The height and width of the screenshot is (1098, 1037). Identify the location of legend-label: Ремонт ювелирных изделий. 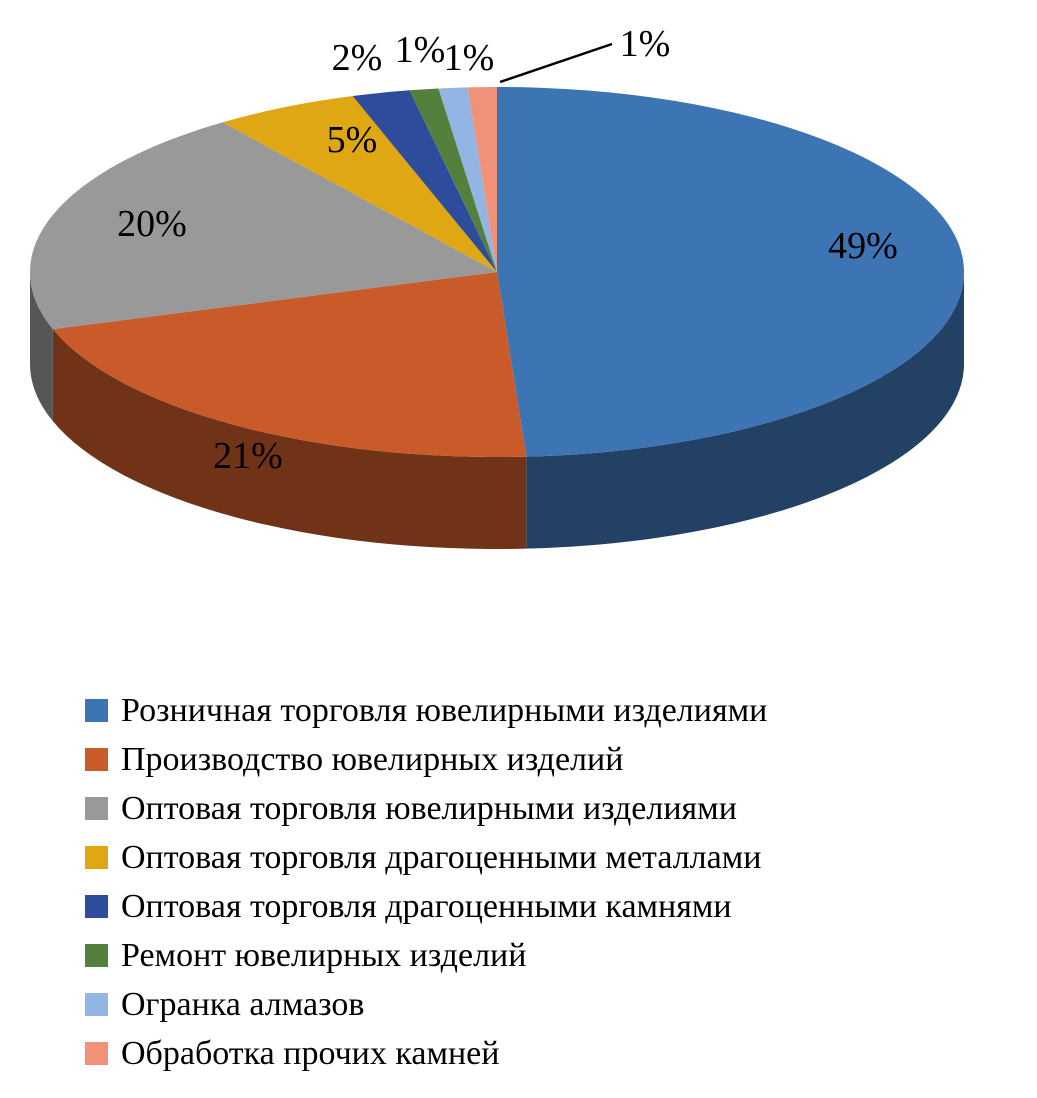
(324, 955).